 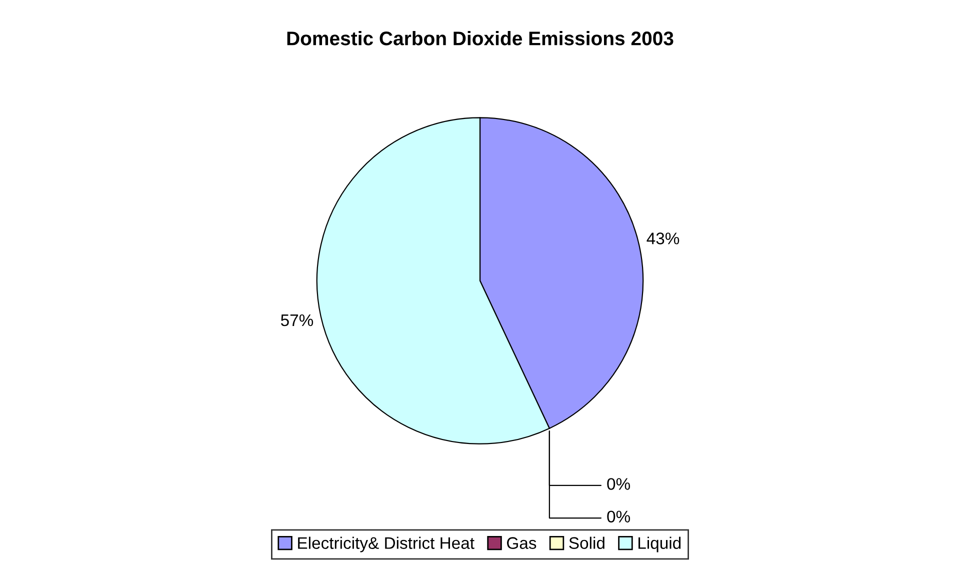 I want to click on data-label: 57%, so click(x=297, y=320).